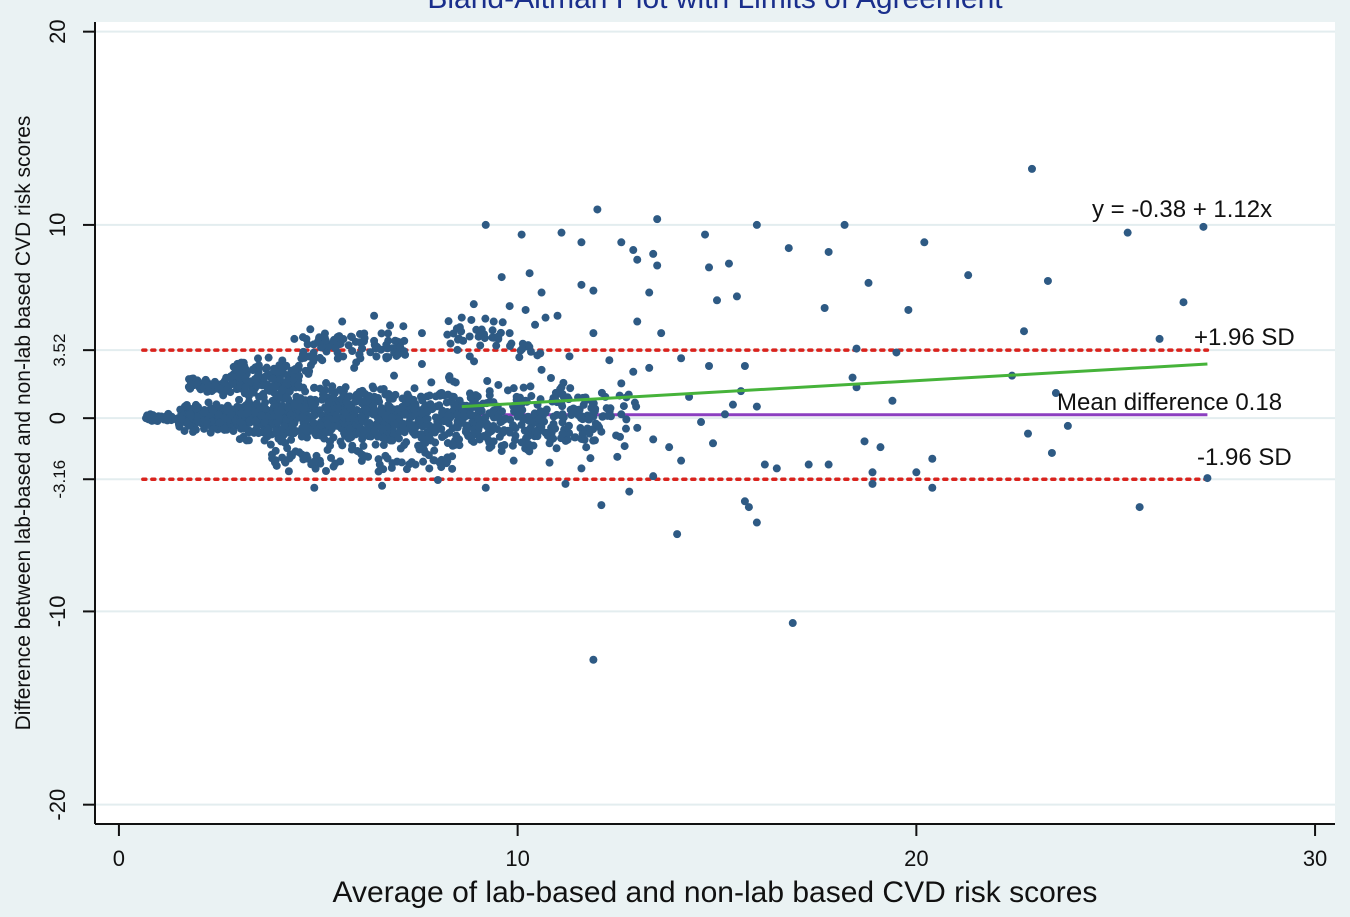 This screenshot has height=917, width=1350. What do you see at coordinates (1244, 457) in the screenshot?
I see `lower-limit-label: -1.96 SD` at bounding box center [1244, 457].